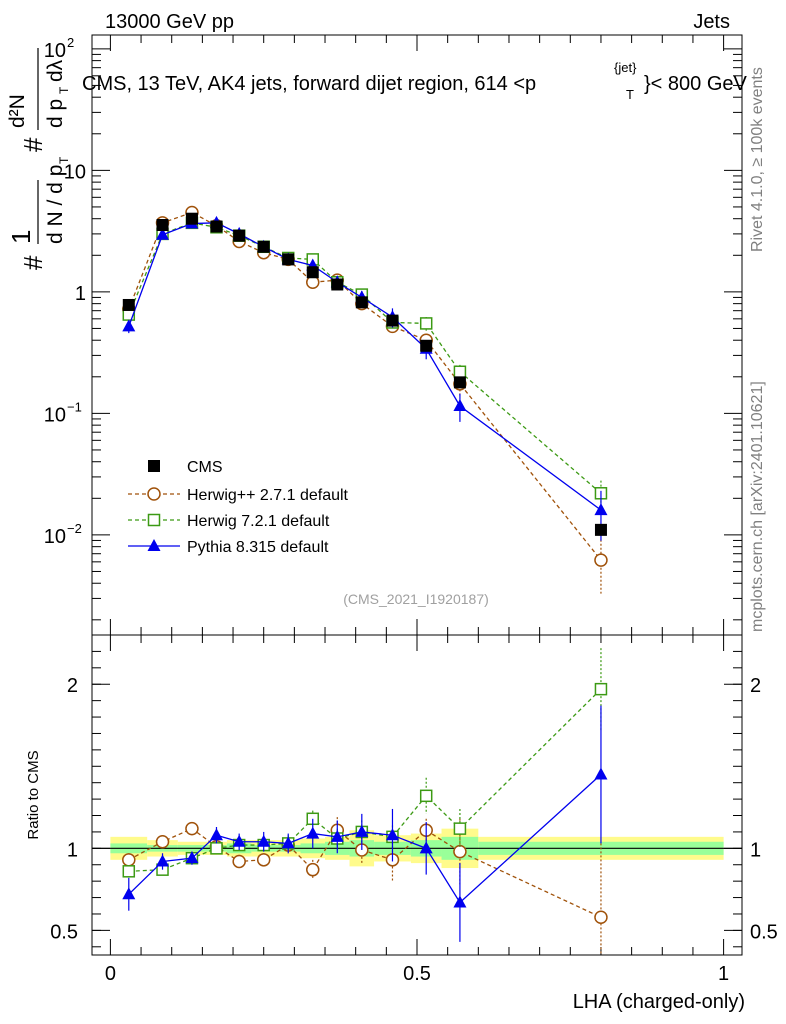 The width and height of the screenshot is (786, 1024). Describe the element at coordinates (205, 467) in the screenshot. I see `legend-label-cms: CMS` at that location.